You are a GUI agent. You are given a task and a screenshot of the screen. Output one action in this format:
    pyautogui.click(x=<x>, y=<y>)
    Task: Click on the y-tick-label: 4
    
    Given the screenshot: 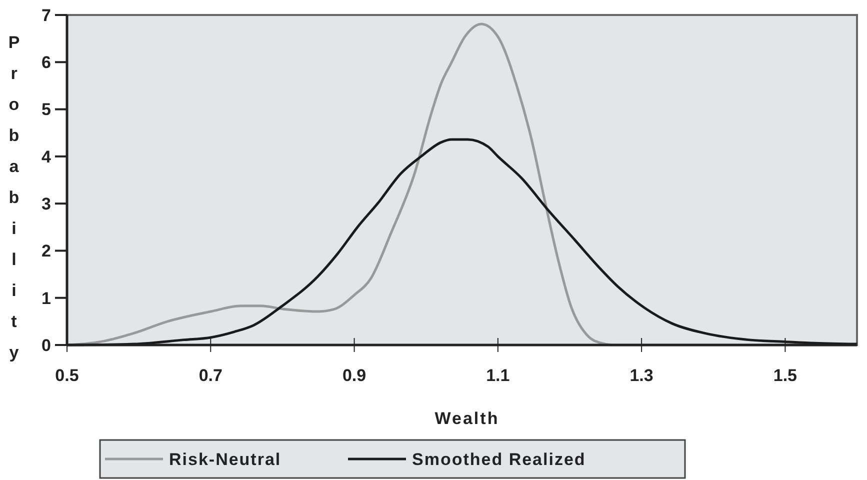 What is the action you would take?
    pyautogui.click(x=47, y=156)
    